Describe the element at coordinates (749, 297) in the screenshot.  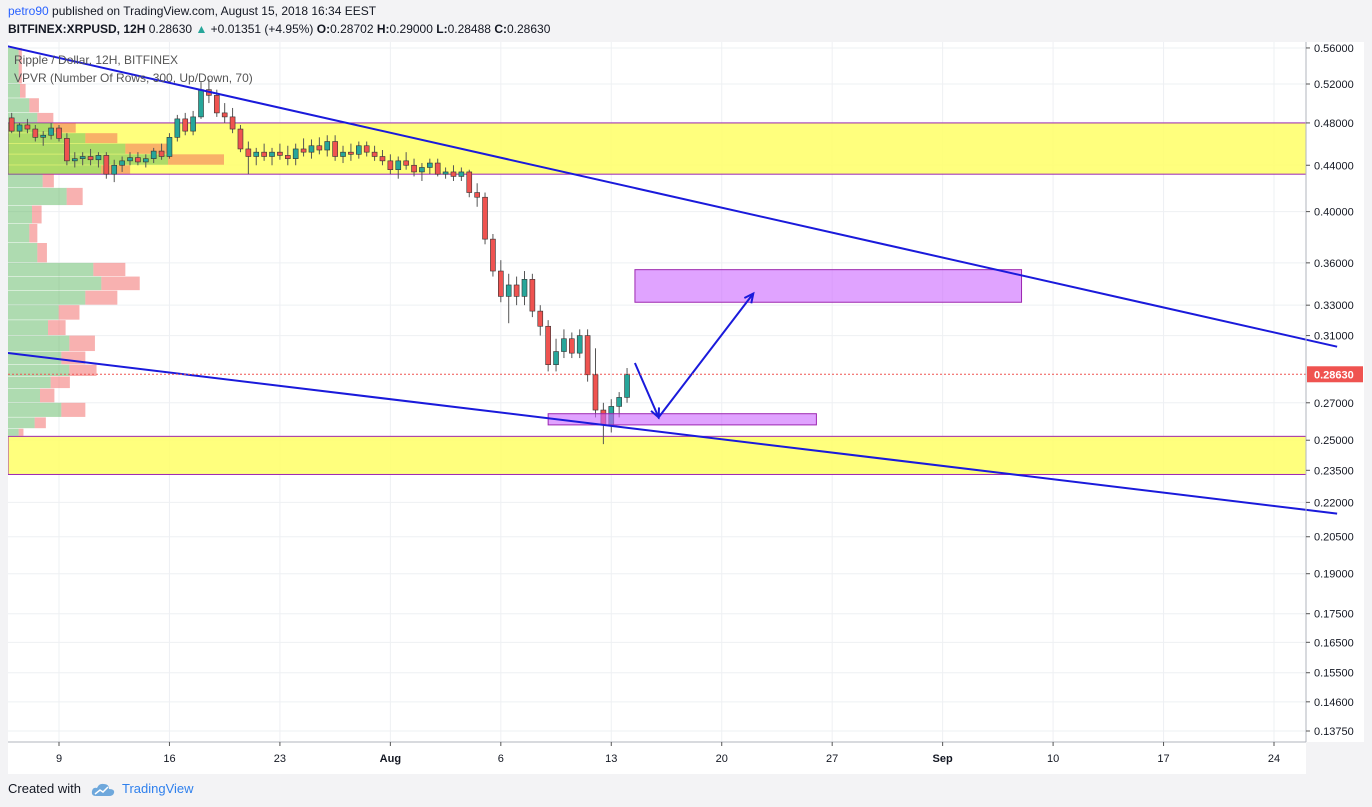
I see `arrow-head-icon` at that location.